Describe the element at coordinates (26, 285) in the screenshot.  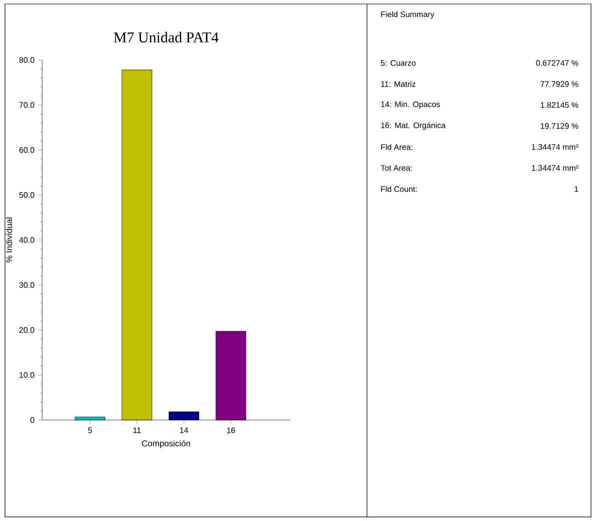
I see `y-tick-label: 30.0` at that location.